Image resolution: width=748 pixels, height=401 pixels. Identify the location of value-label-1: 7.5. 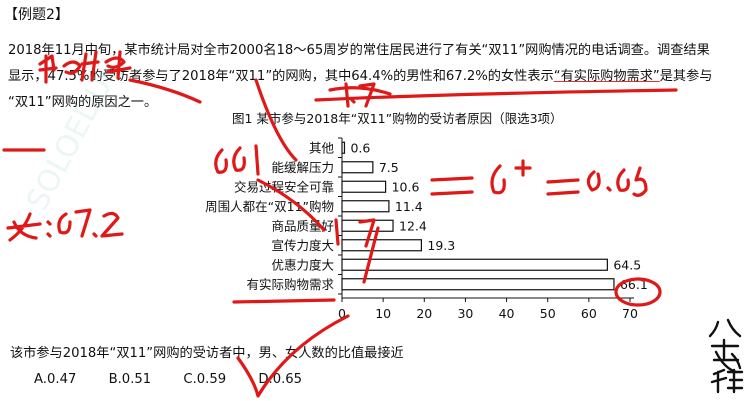
(389, 167).